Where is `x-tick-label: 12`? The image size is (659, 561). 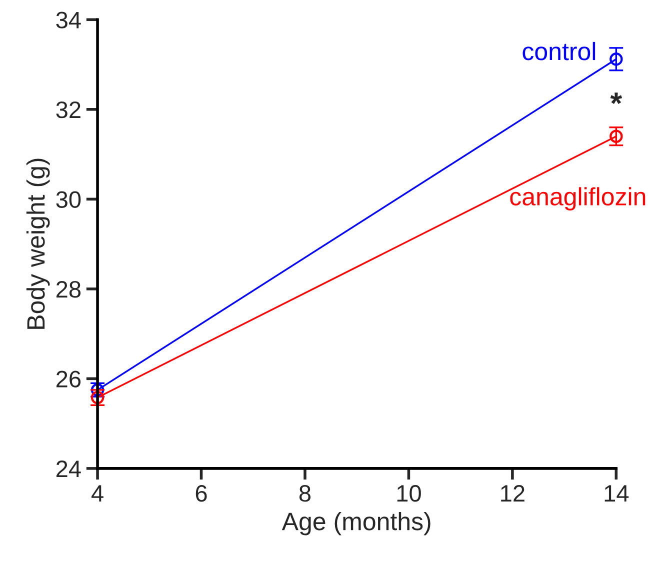
x-tick-label: 12 is located at coordinates (512, 493).